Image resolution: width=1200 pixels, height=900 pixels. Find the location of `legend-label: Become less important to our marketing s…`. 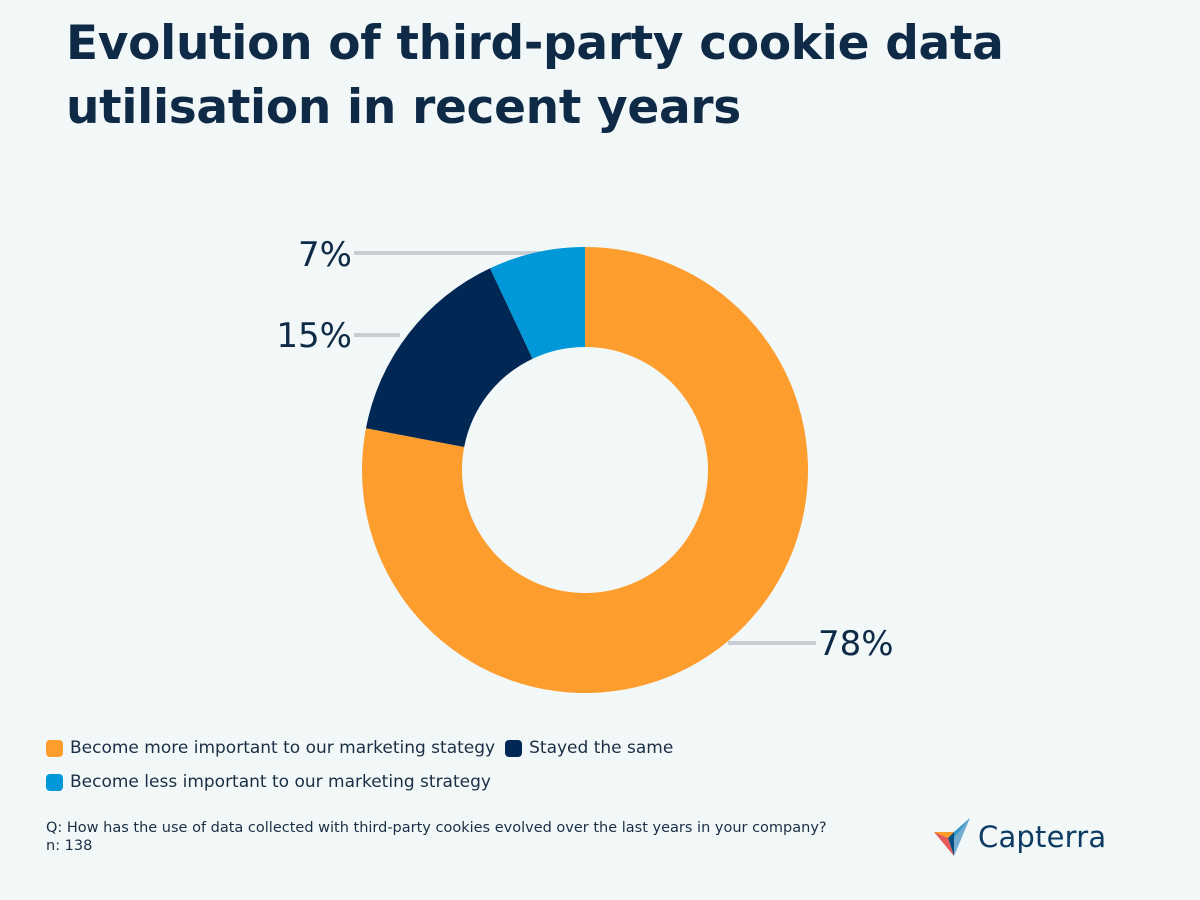

legend-label: Become less important to our marketing s… is located at coordinates (280, 782).